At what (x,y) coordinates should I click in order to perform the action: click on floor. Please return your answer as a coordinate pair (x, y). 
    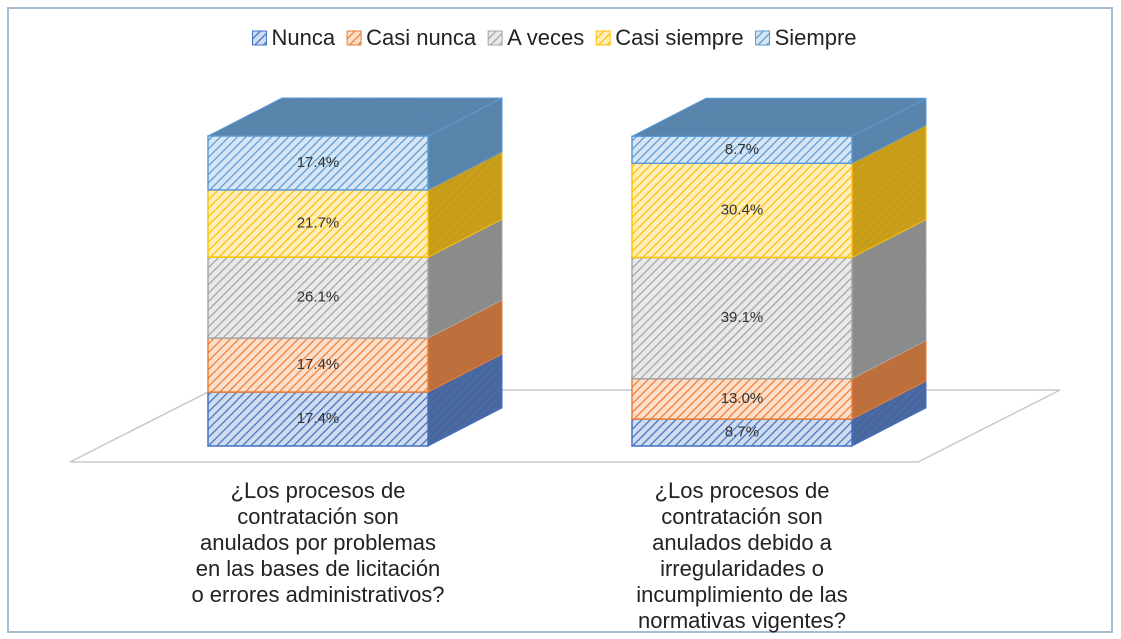
    Looking at the image, I should click on (565, 426).